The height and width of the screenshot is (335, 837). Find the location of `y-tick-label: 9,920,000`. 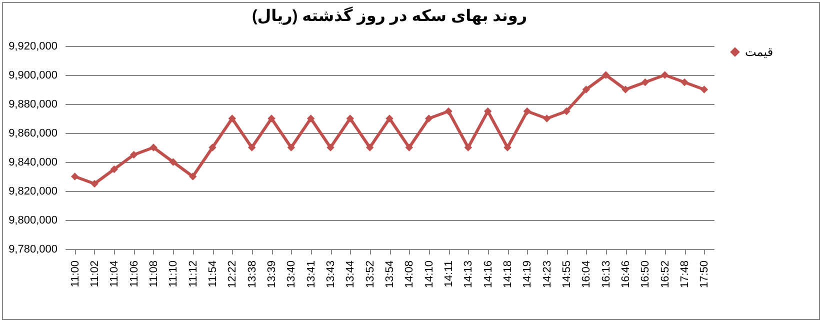

y-tick-label: 9,920,000 is located at coordinates (33, 46).